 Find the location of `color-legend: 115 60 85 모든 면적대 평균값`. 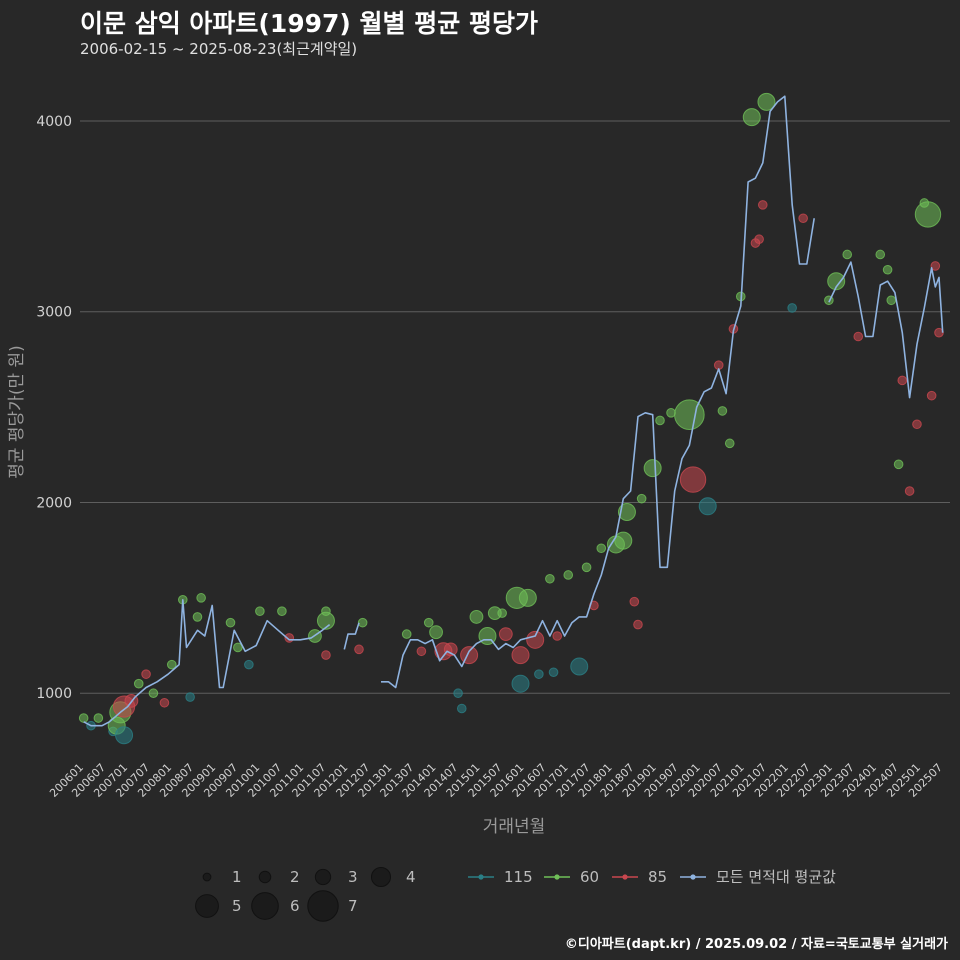

color-legend: 115 60 85 모든 면적대 평균값 is located at coordinates (652, 877).